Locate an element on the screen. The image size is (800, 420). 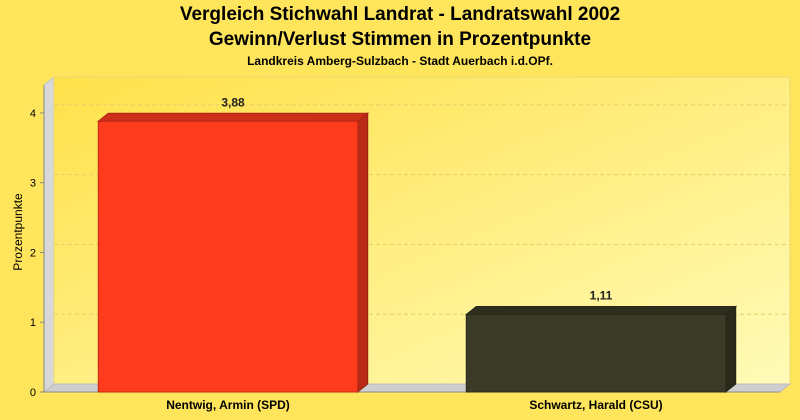
chart-title-line2: Gewinn/Verlust Stimmen in Prozentpunkte is located at coordinates (400, 39).